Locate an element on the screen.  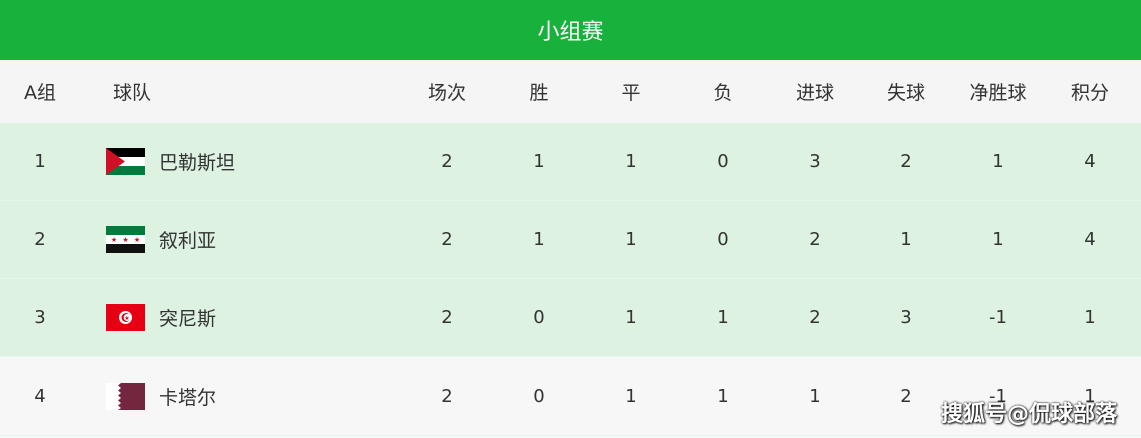
cell-ga: 1 is located at coordinates (906, 239).